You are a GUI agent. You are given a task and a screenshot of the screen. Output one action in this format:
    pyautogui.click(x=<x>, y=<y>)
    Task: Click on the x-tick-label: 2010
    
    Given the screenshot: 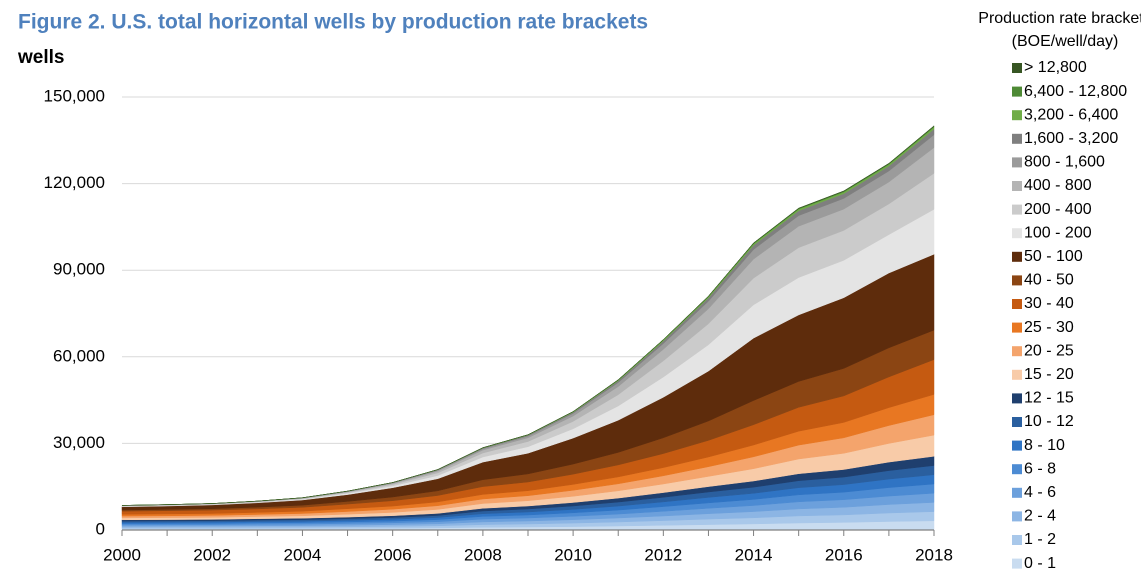 What is the action you would take?
    pyautogui.click(x=573, y=554)
    